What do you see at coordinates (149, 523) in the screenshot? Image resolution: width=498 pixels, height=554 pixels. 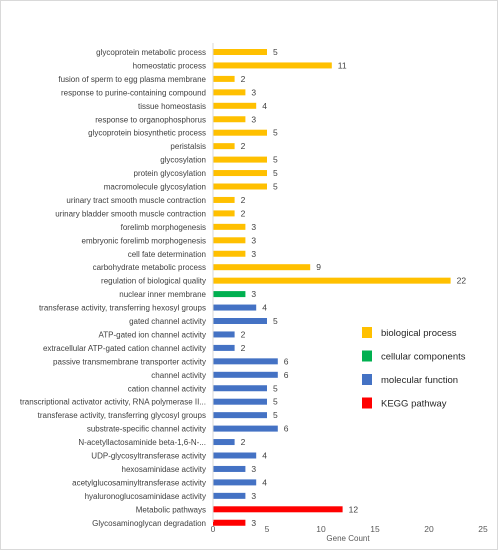 I see `category-label: Glycosaminoglycan degradation` at bounding box center [149, 523].